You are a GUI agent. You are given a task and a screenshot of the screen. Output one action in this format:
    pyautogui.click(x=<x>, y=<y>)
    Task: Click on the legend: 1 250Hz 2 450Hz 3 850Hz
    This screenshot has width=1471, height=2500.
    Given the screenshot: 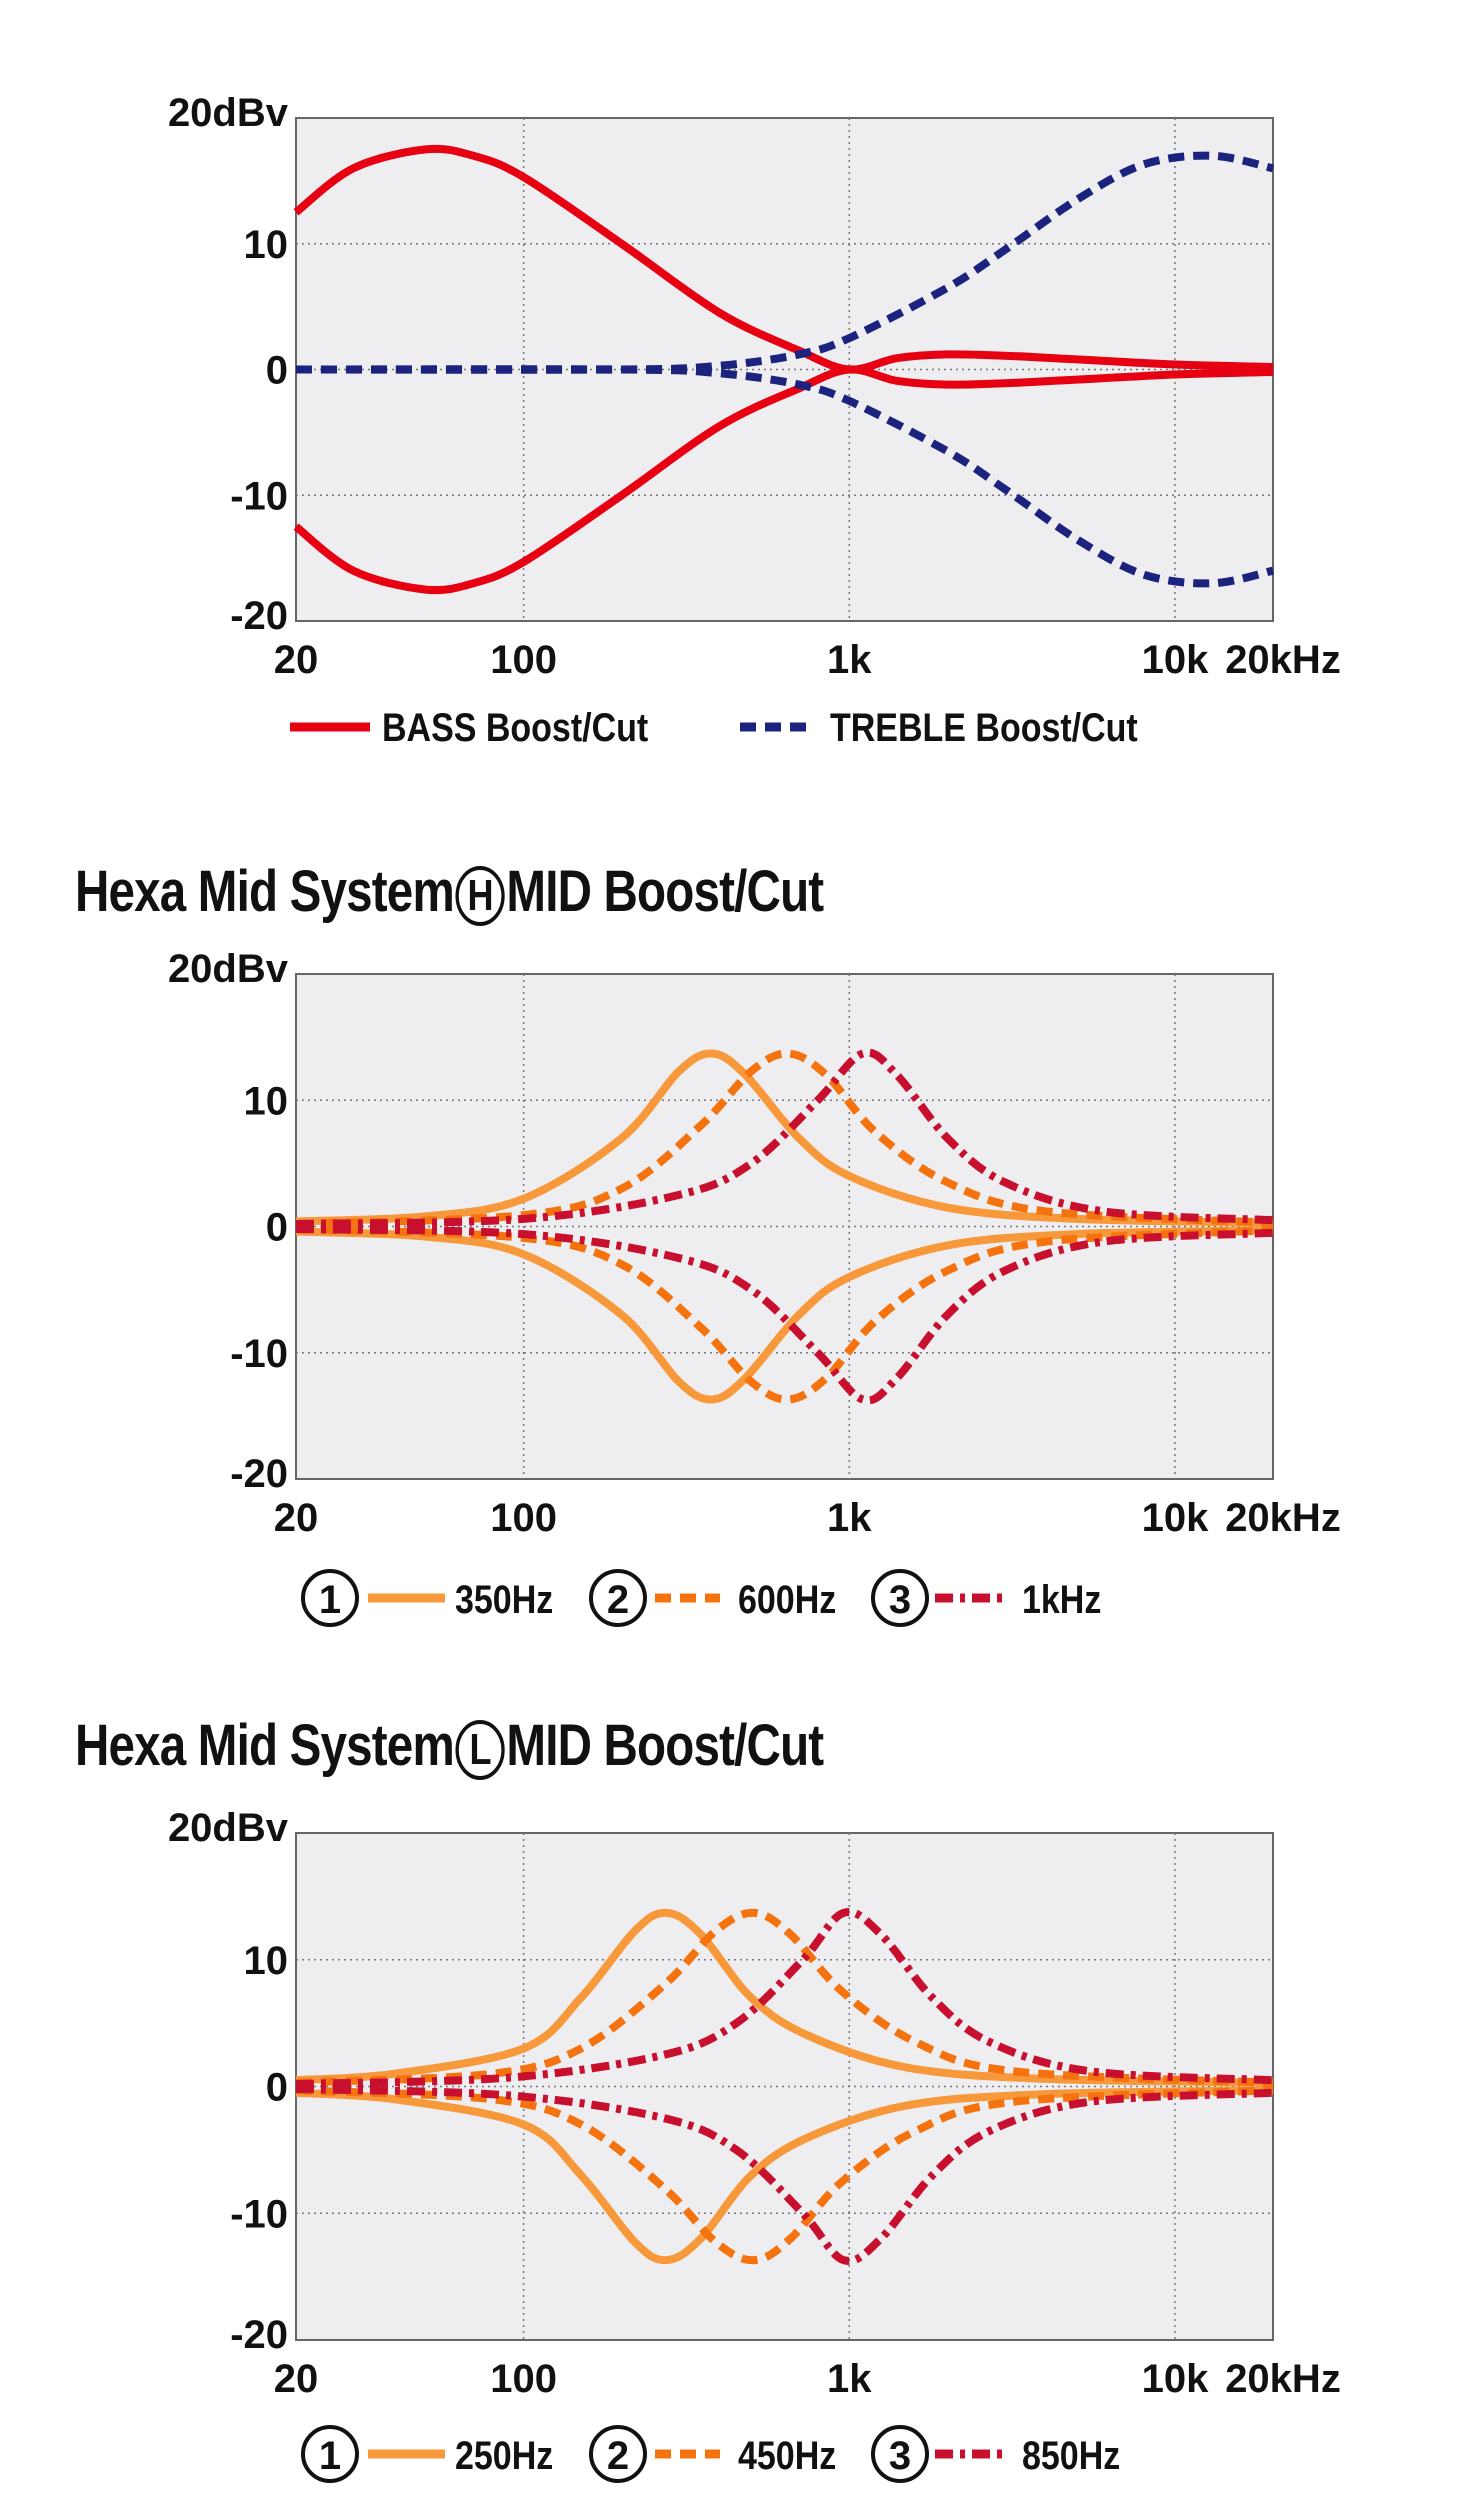 What is the action you would take?
    pyautogui.click(x=710, y=2454)
    